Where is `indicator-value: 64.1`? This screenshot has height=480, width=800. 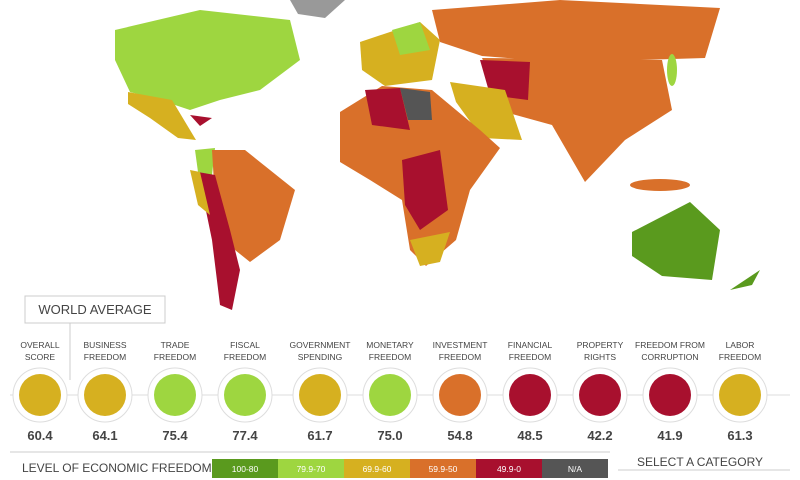 indicator-value: 64.1 is located at coordinates (104, 435).